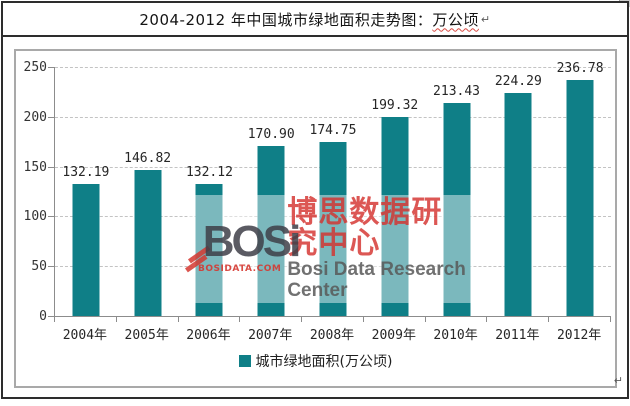 Image resolution: width=630 pixels, height=406 pixels. I want to click on y-axis-tick-label: 250, so click(35, 67).